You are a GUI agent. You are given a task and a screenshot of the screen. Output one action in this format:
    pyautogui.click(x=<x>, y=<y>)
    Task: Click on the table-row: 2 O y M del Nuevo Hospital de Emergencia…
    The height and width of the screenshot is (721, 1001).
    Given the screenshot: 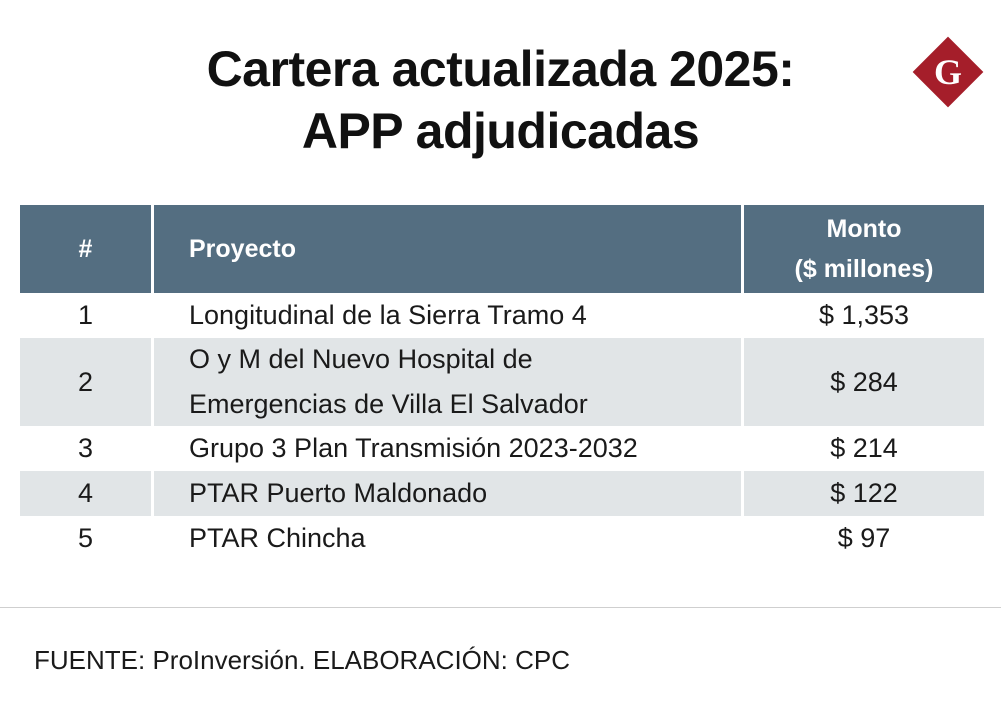 What is the action you would take?
    pyautogui.click(x=502, y=382)
    